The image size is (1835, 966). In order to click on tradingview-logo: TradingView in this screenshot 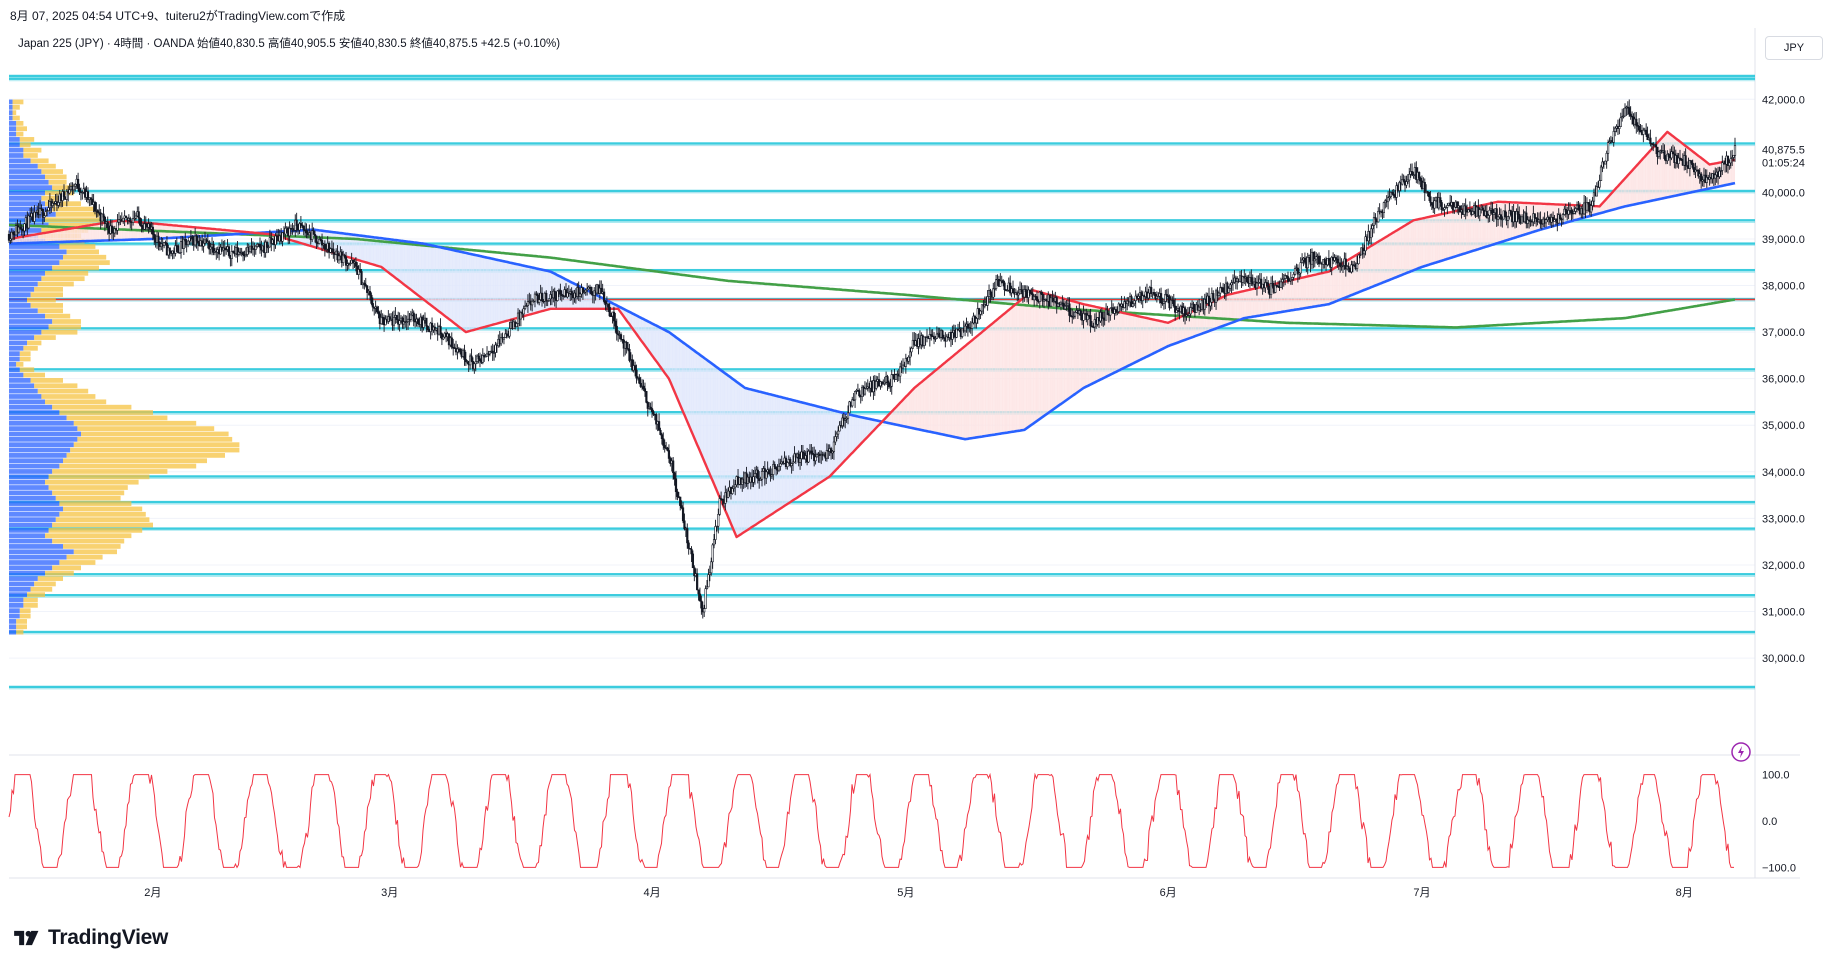, I will do `click(90, 938)`.